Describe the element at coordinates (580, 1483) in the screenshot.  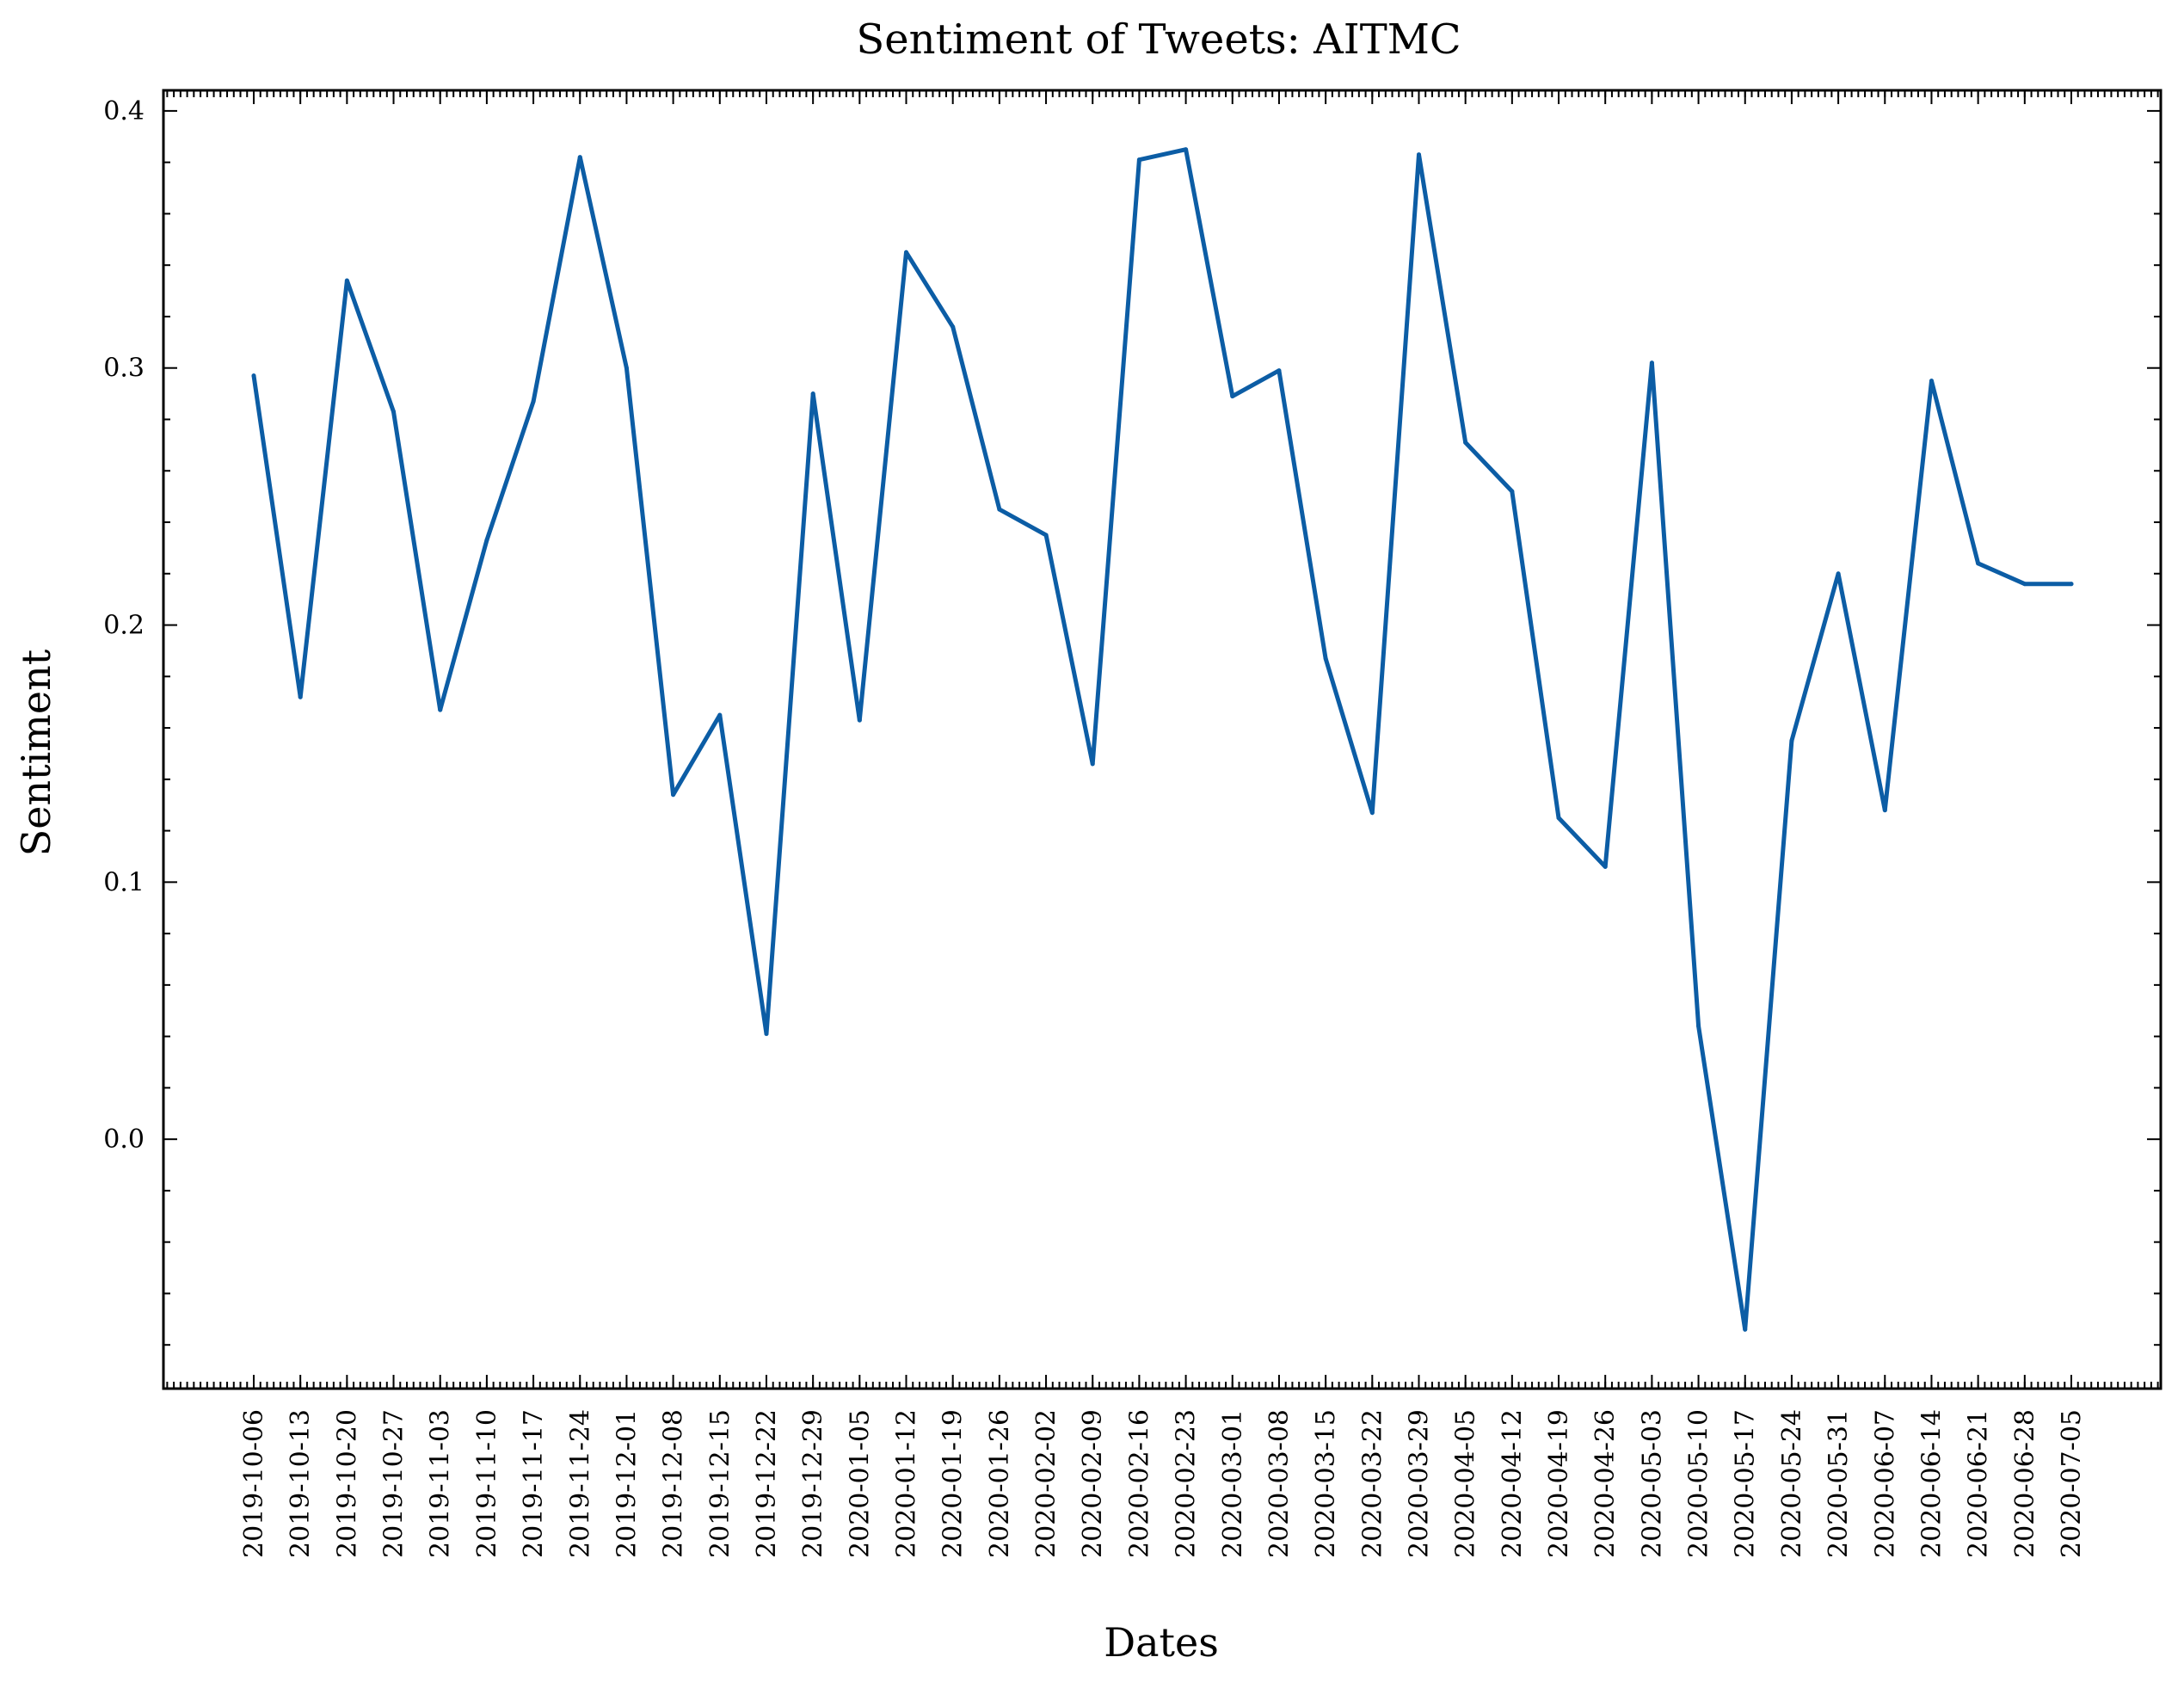
I see `x-tick-label: 2019-11-24` at that location.